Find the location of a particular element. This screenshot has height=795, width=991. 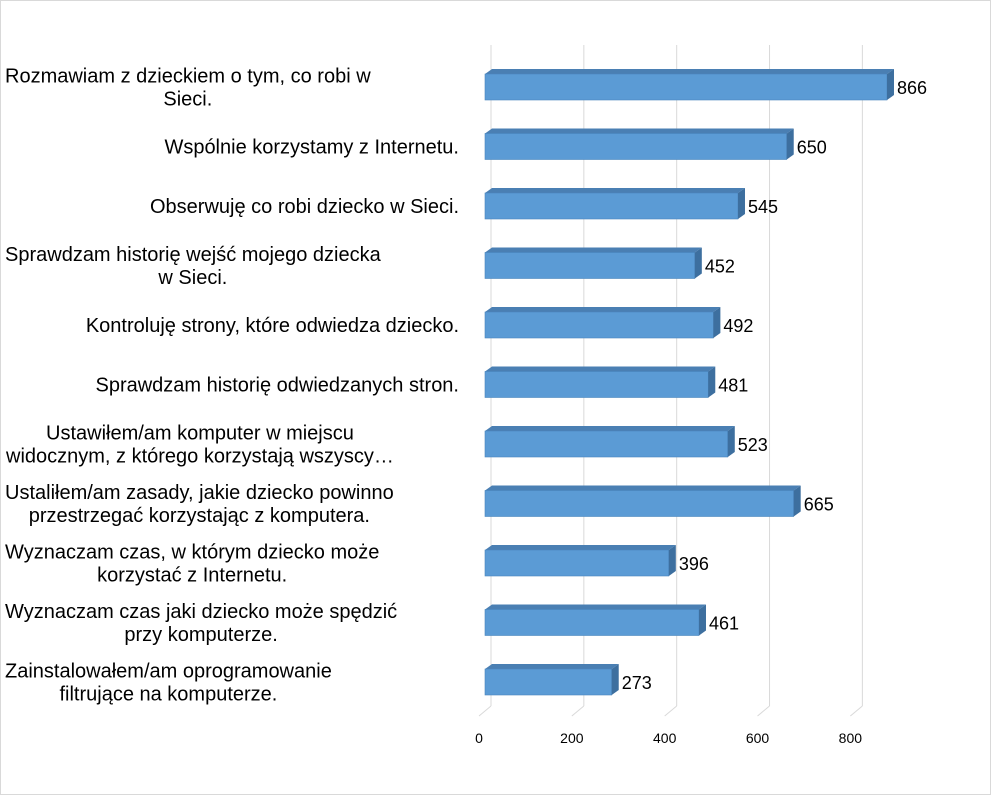

category-label: Obserwuję co robi dziecko w Sieci. is located at coordinates (304, 207).